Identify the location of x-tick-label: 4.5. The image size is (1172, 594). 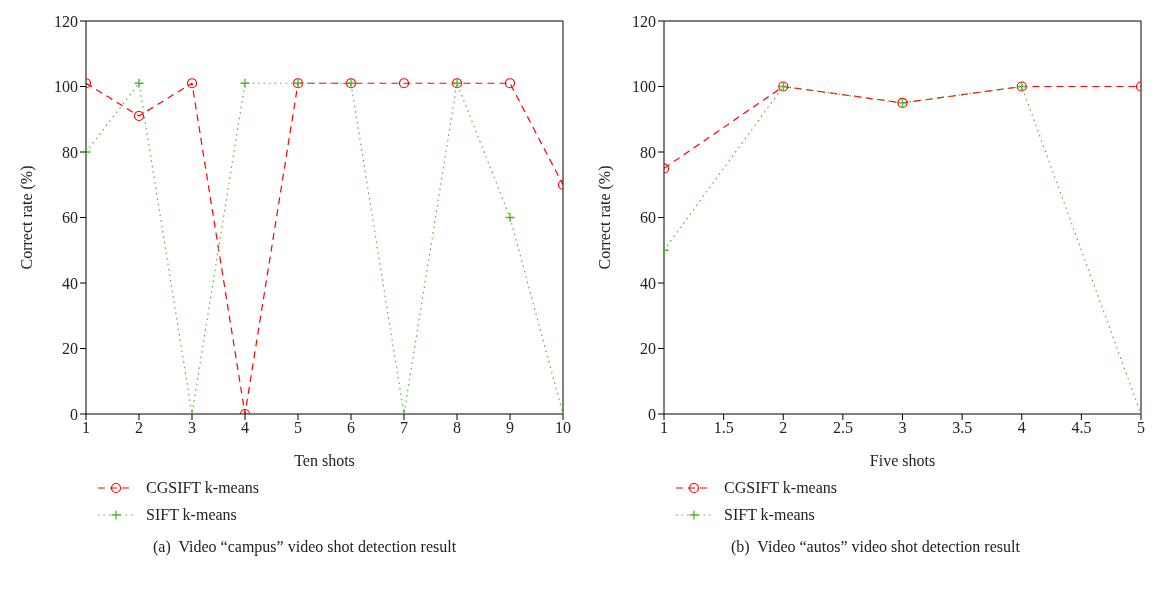
(1081, 428).